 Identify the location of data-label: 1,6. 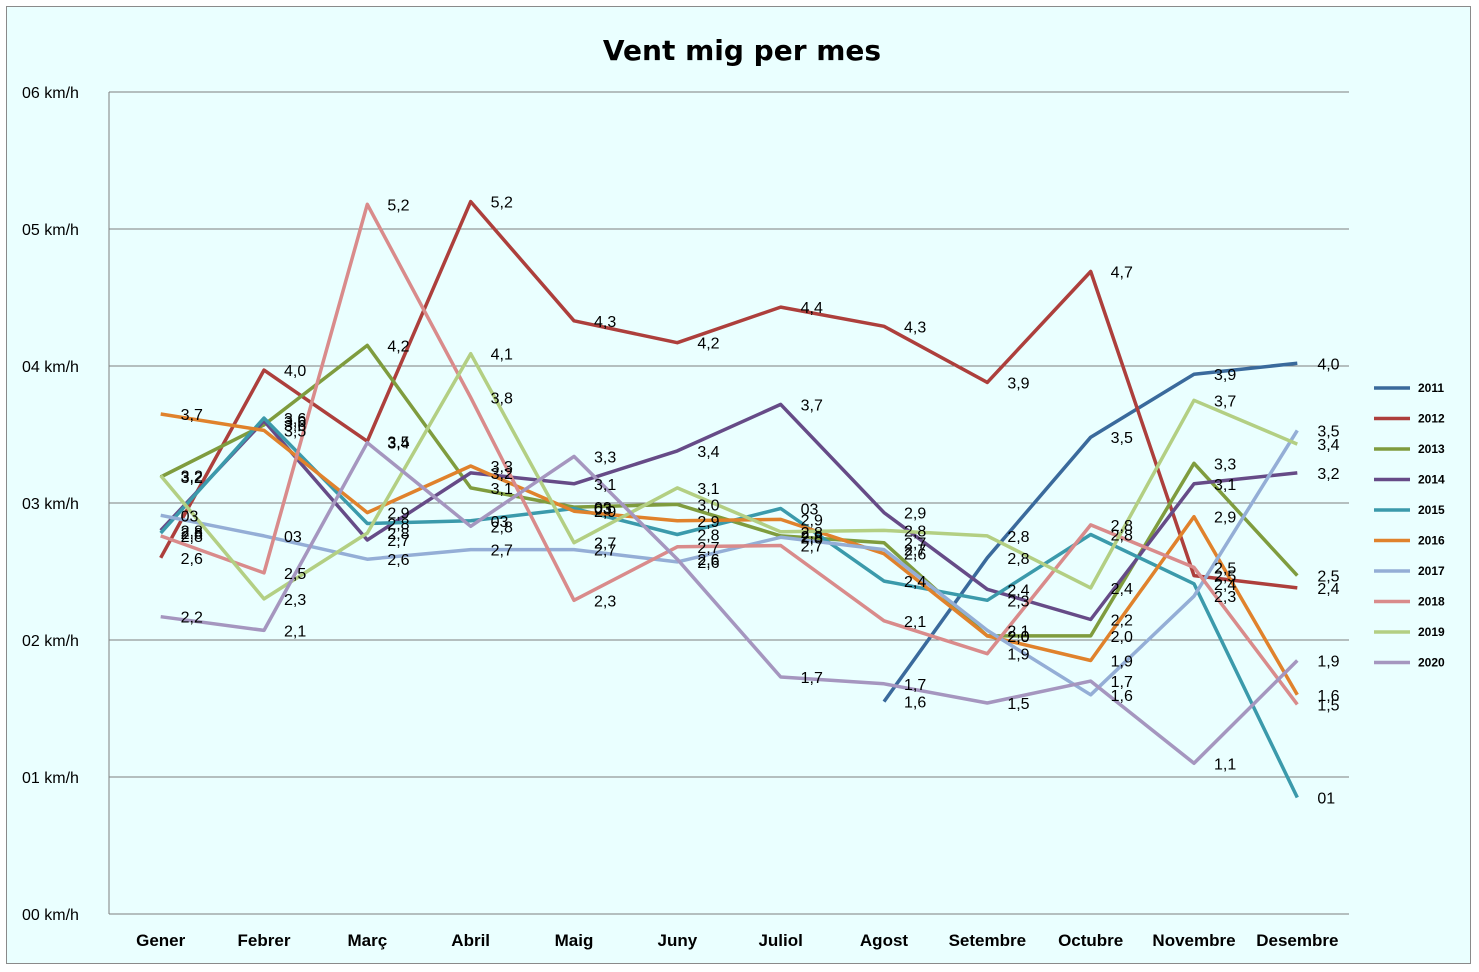
(1328, 696).